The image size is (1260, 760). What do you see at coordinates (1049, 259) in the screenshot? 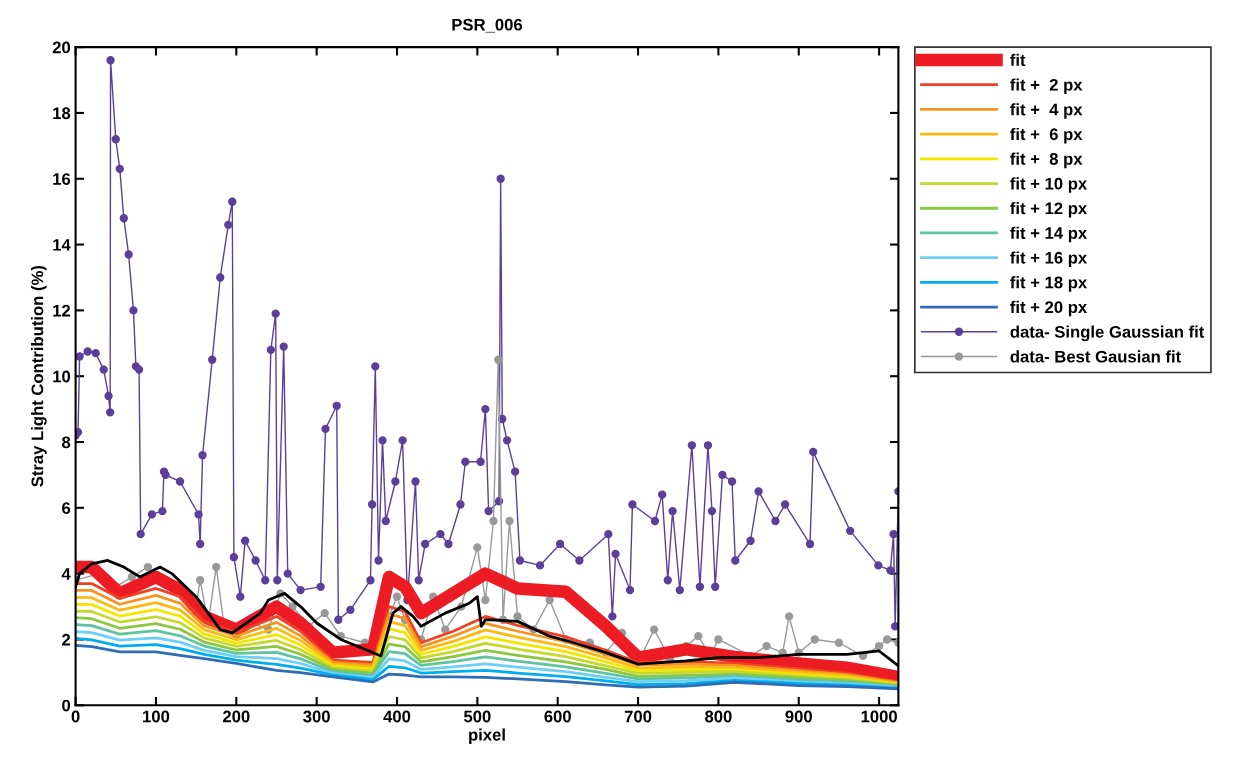
I see `legend-label: fit + 16 px` at bounding box center [1049, 259].